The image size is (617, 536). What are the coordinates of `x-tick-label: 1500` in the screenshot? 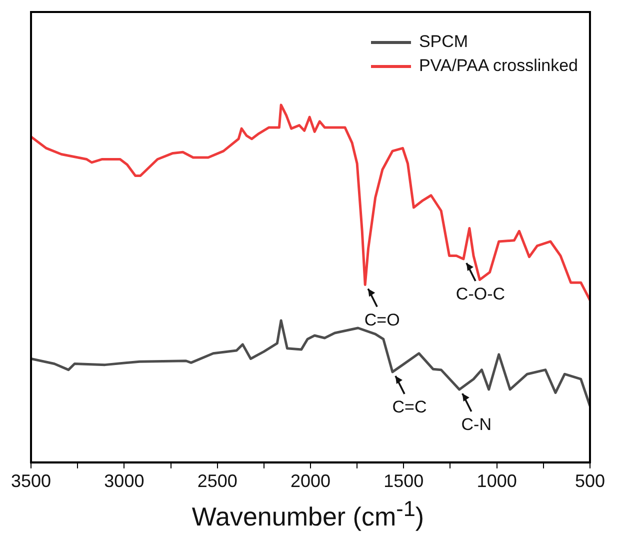 It's located at (404, 481).